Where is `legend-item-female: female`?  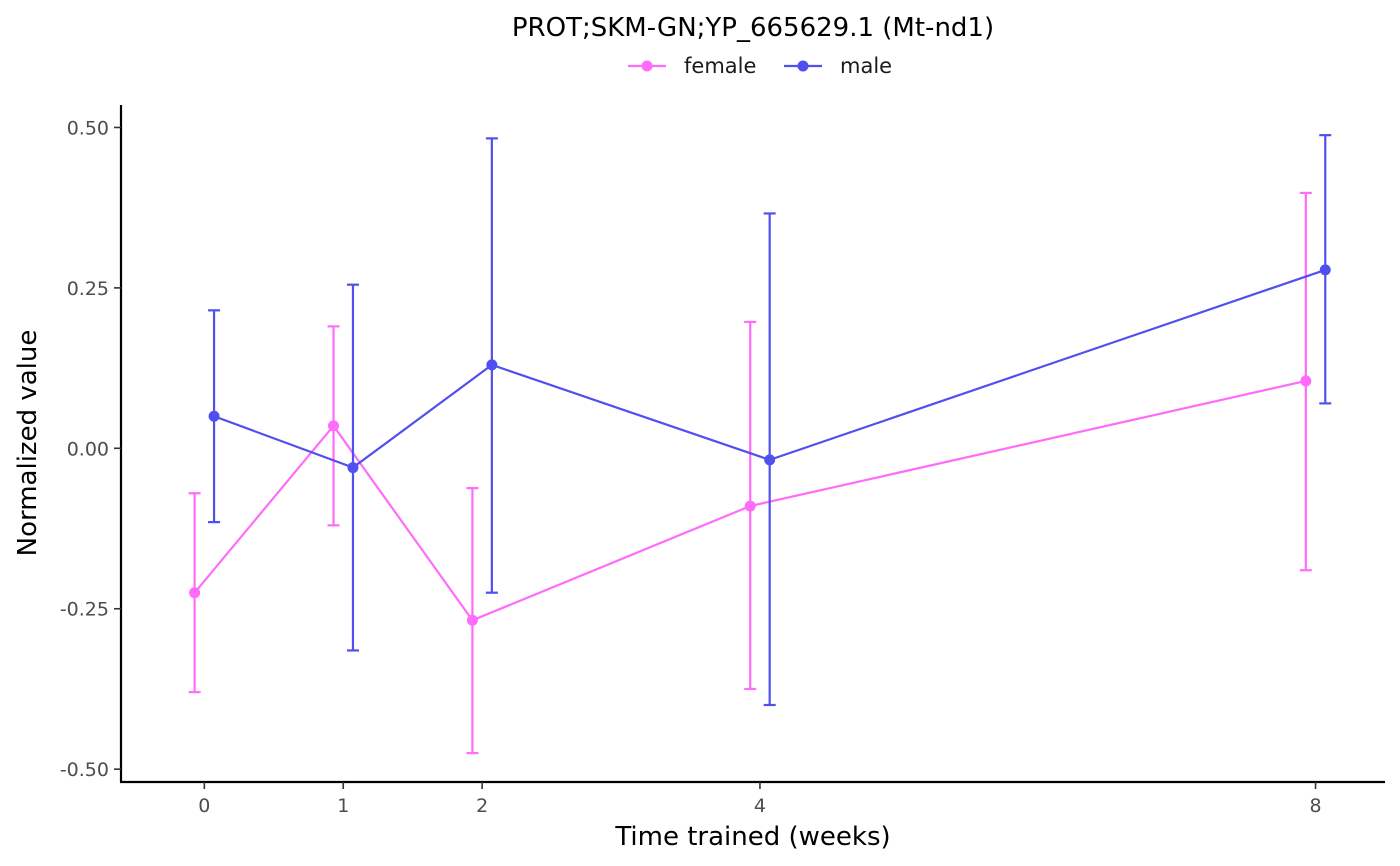
legend-item-female: female is located at coordinates (692, 66).